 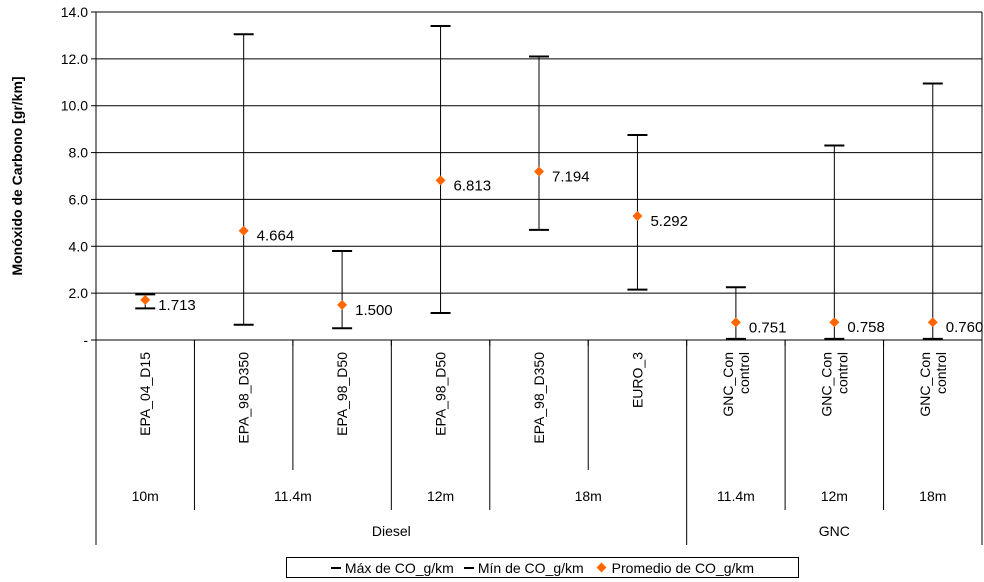 I want to click on fuel-group-label: GNC, so click(x=834, y=531).